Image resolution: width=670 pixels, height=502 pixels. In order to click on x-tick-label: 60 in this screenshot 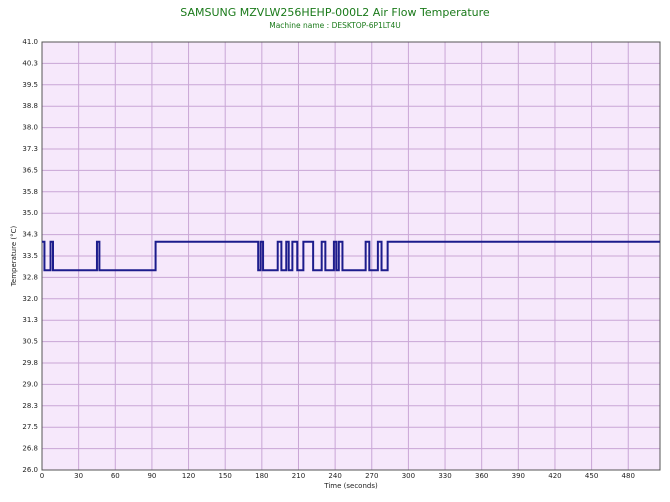, I will do `click(115, 476)`.